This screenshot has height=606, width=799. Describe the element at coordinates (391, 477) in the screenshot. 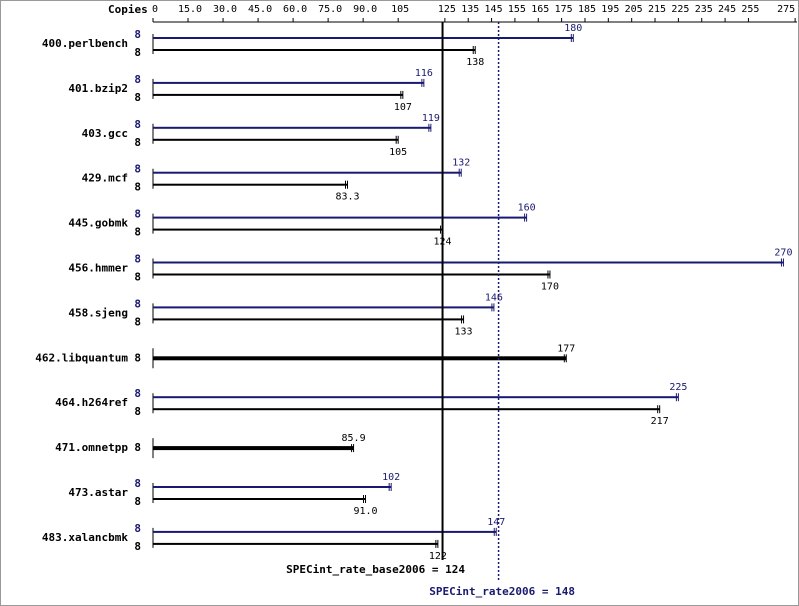

I see `value-label: 102` at that location.